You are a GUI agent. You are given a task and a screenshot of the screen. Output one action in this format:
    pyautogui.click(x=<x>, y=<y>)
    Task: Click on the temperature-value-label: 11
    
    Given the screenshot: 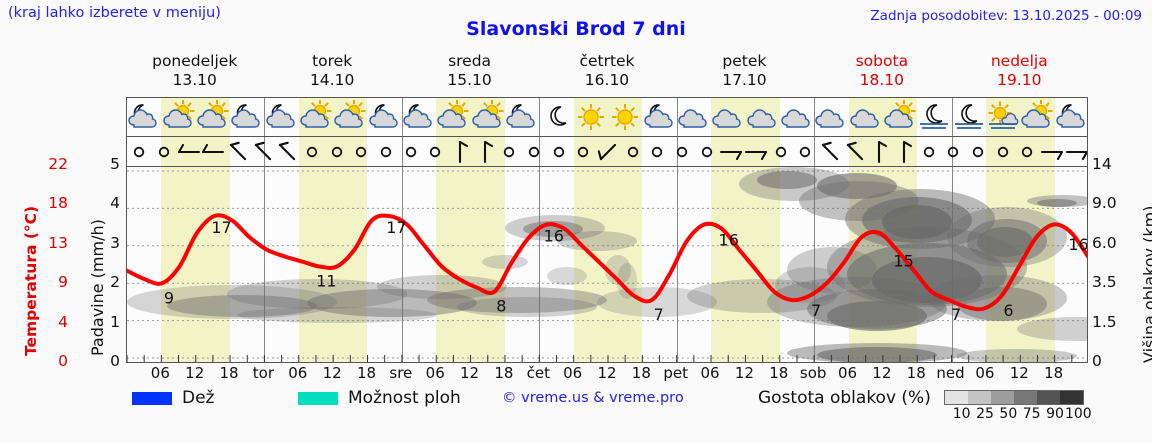 What is the action you would take?
    pyautogui.click(x=326, y=281)
    